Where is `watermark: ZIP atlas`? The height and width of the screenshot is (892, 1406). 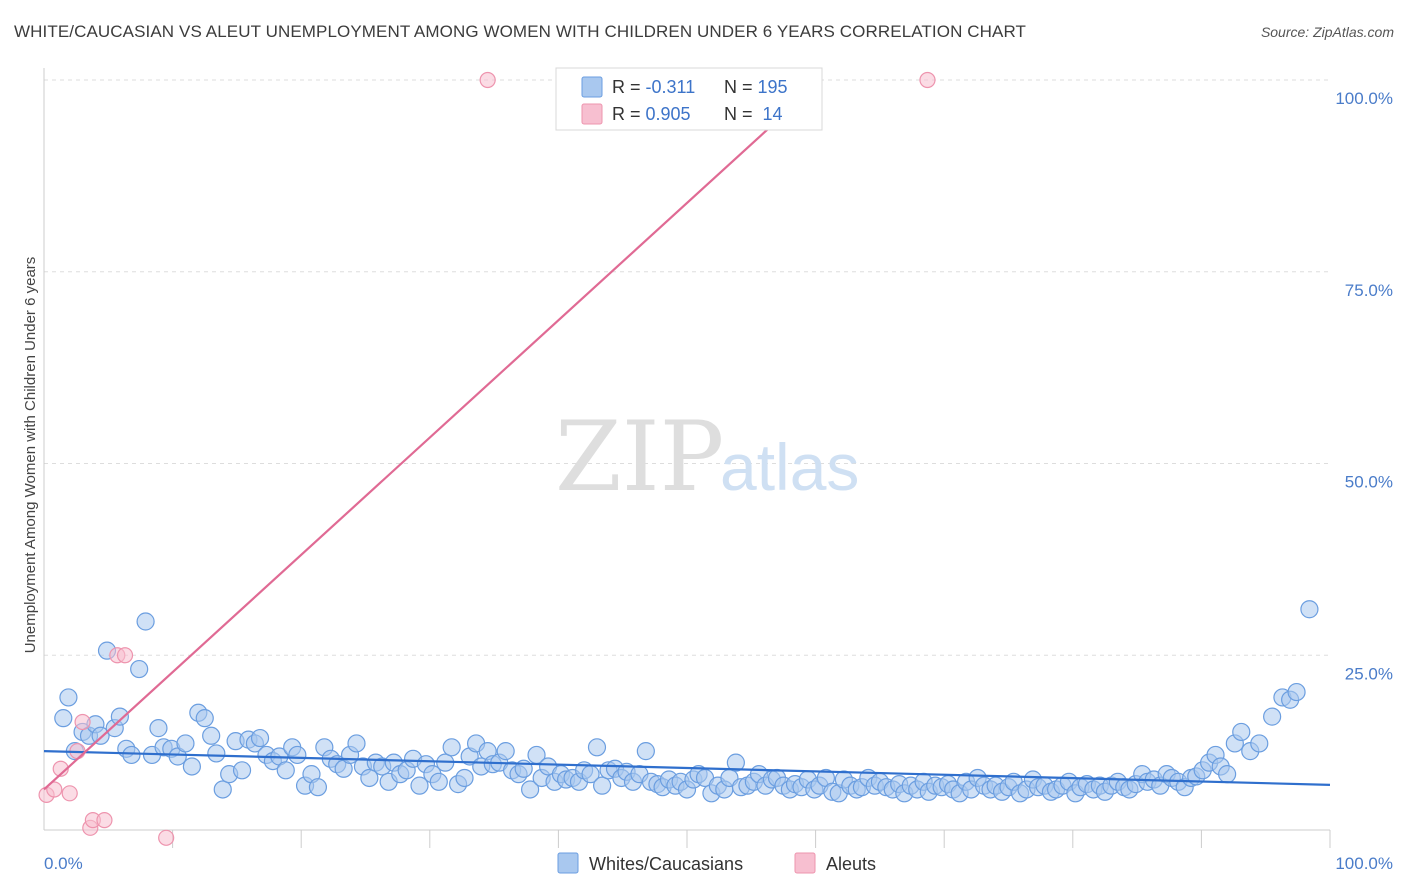 watermark: ZIP atlas is located at coordinates (707, 457).